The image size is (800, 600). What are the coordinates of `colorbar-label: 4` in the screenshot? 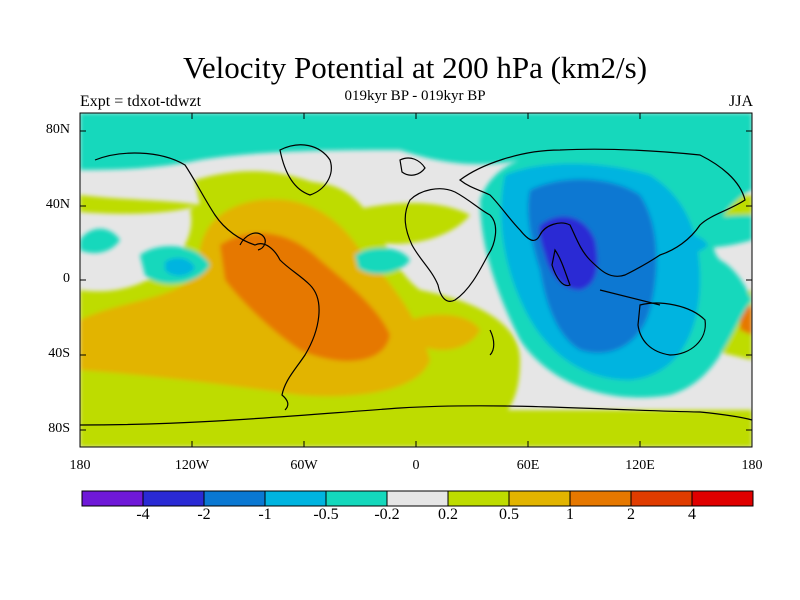 It's located at (692, 514).